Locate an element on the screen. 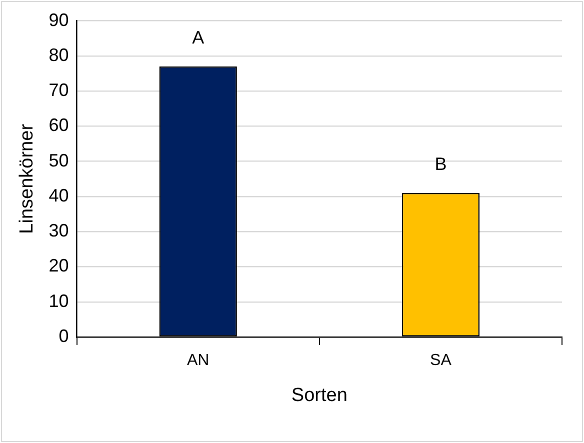 This screenshot has width=584, height=443. y-tick-label: 40 is located at coordinates (58, 195).